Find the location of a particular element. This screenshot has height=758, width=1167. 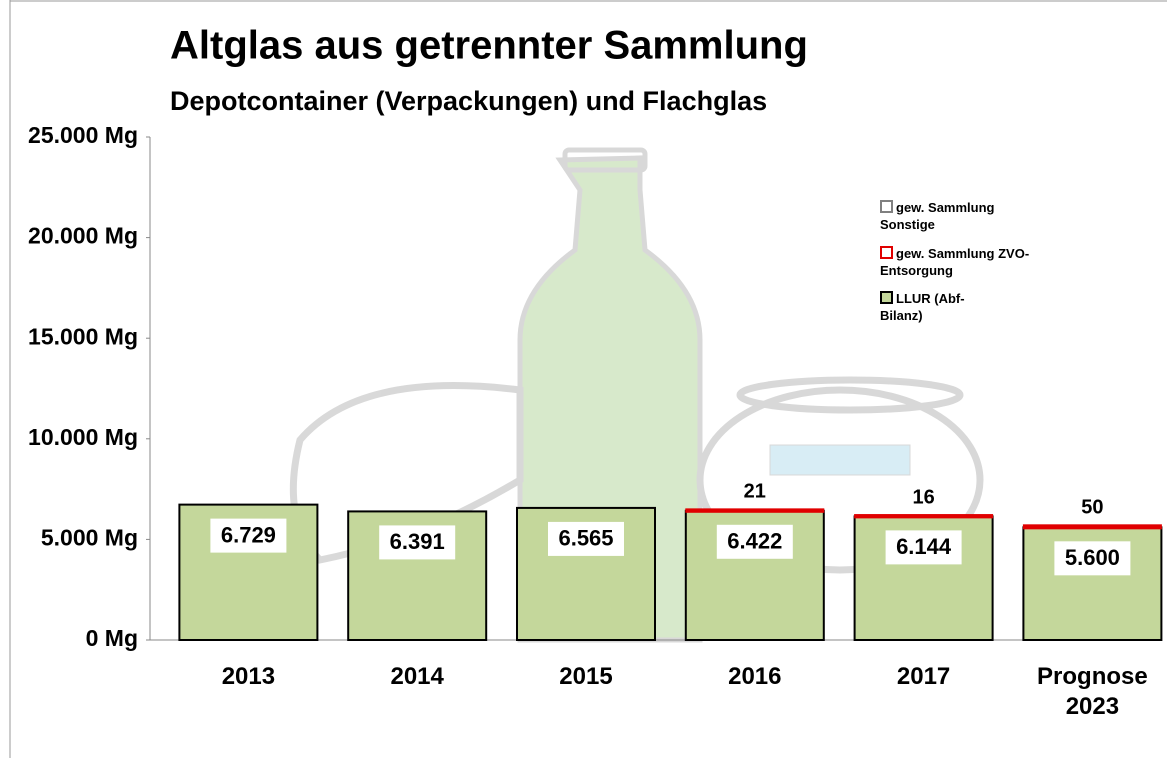

x-tick-label: 2017 is located at coordinates (923, 676).